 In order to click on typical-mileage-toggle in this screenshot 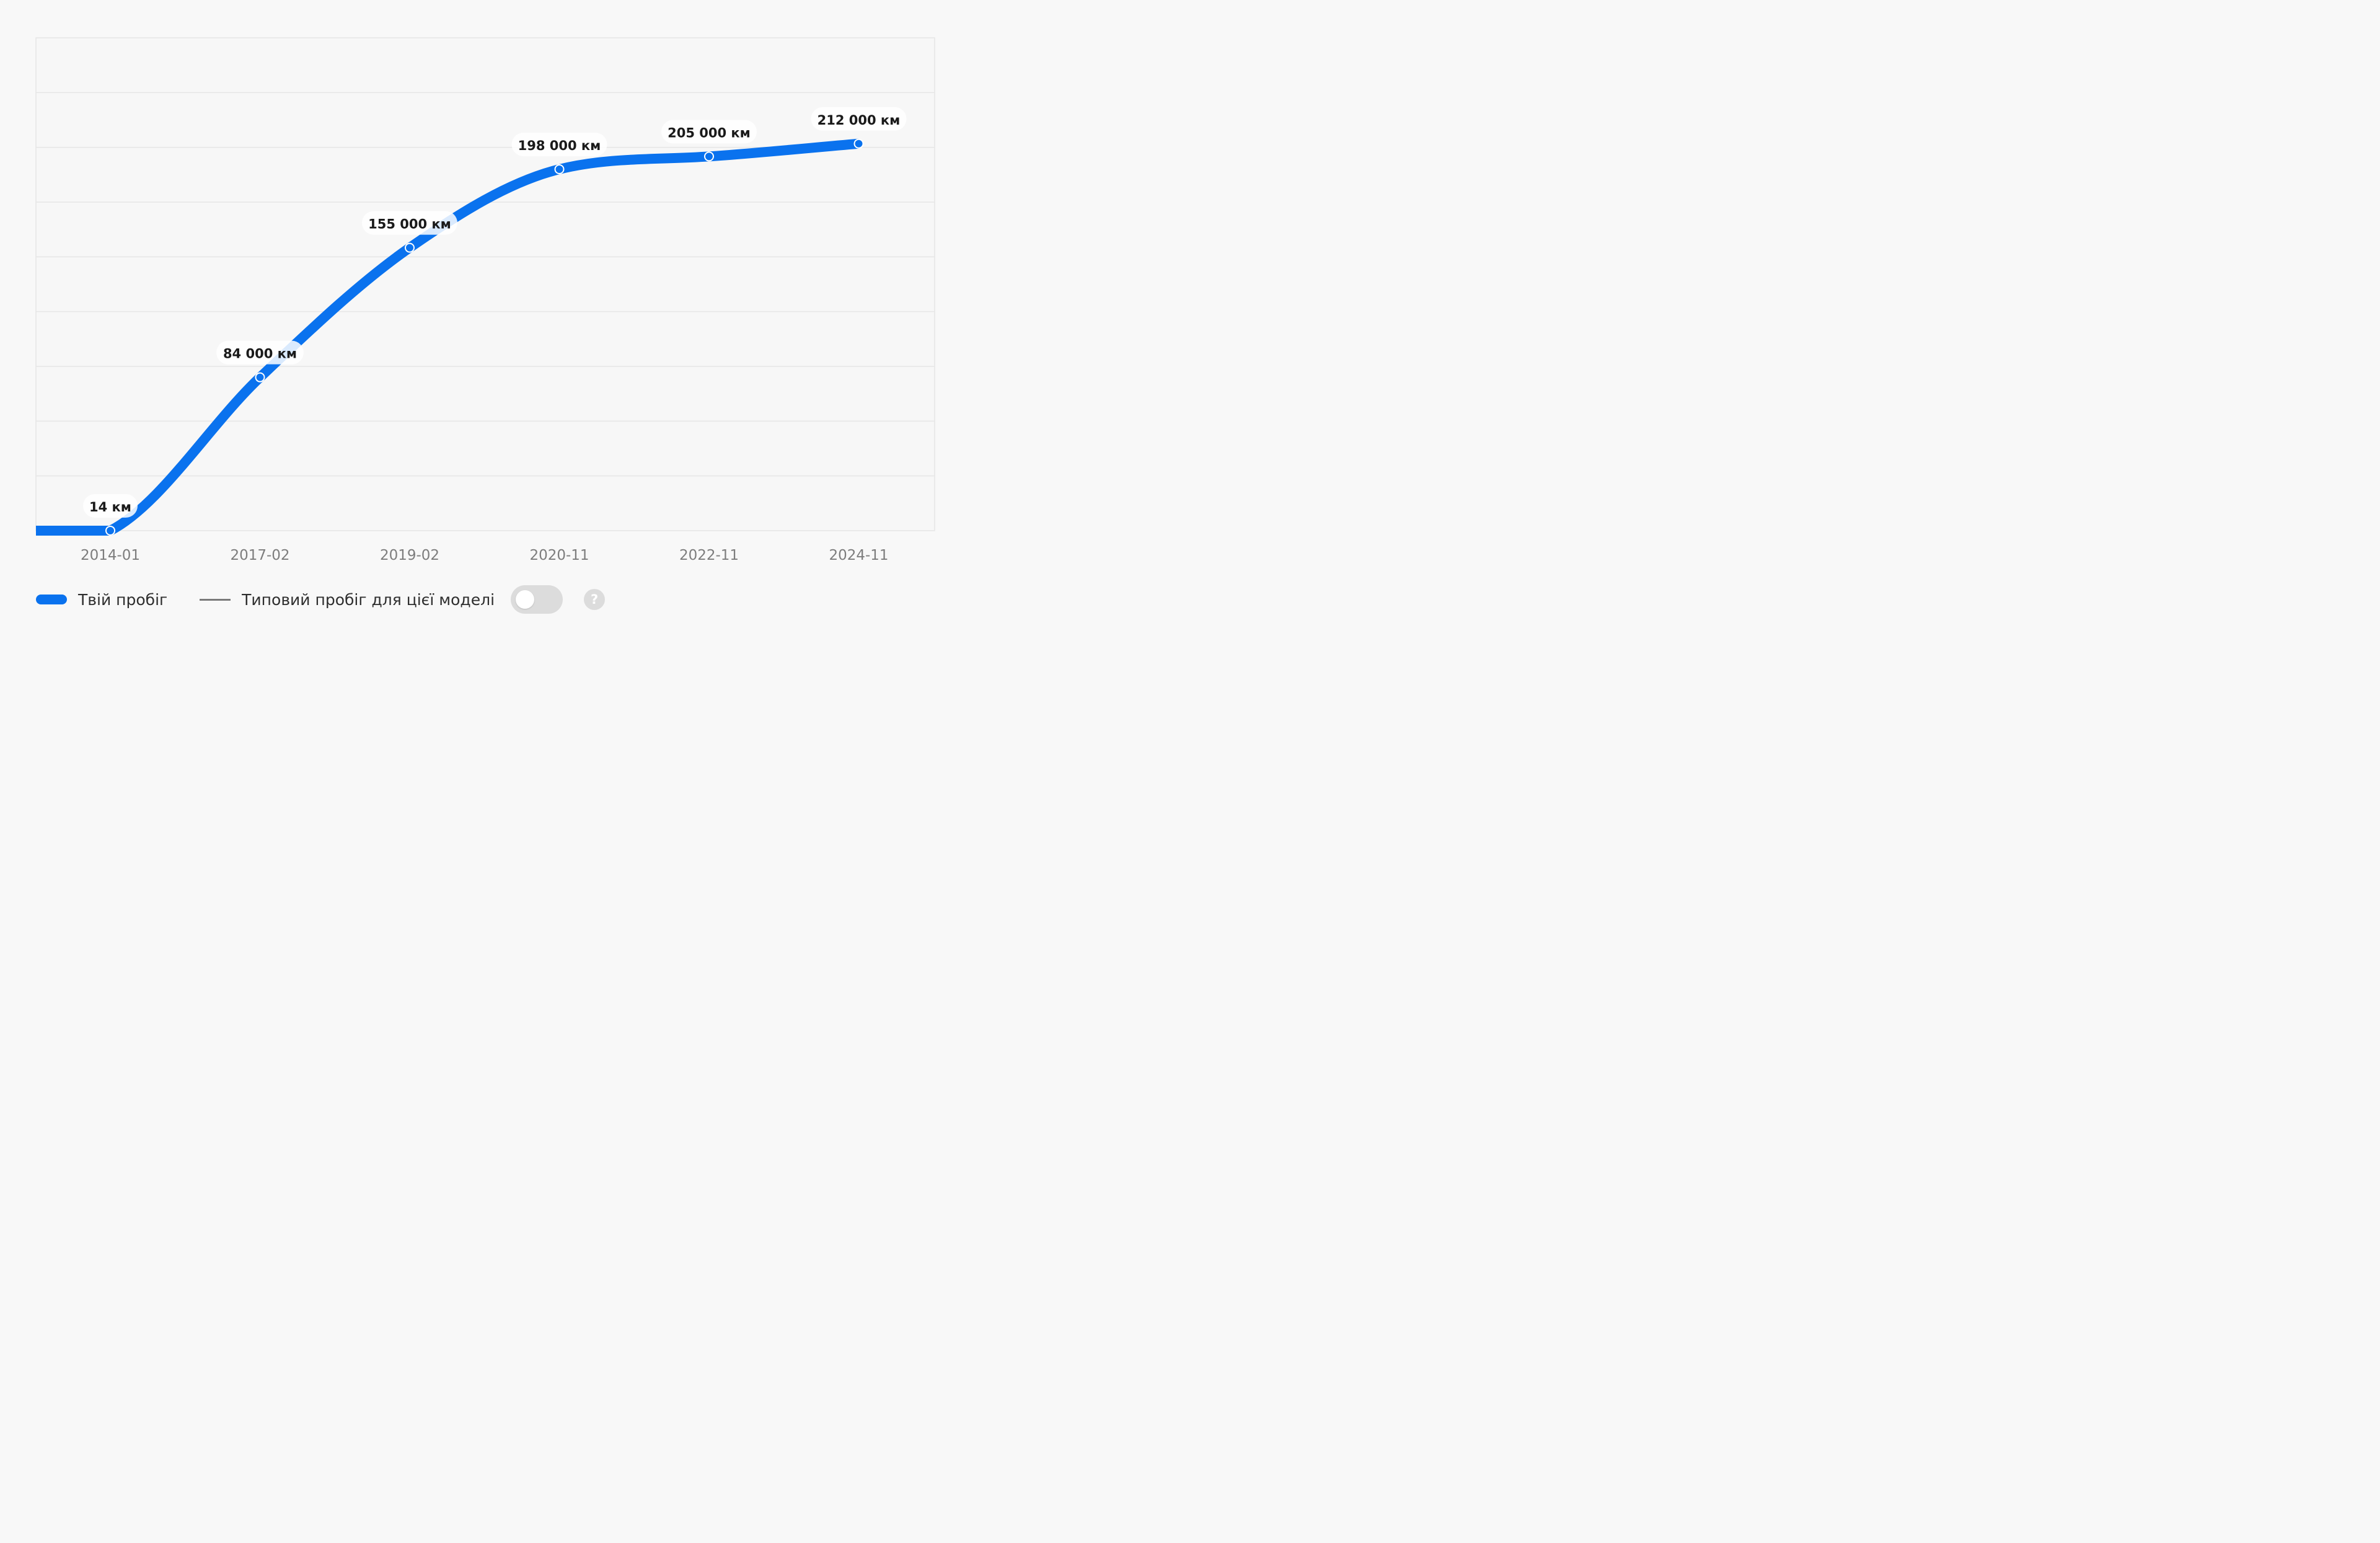, I will do `click(537, 599)`.